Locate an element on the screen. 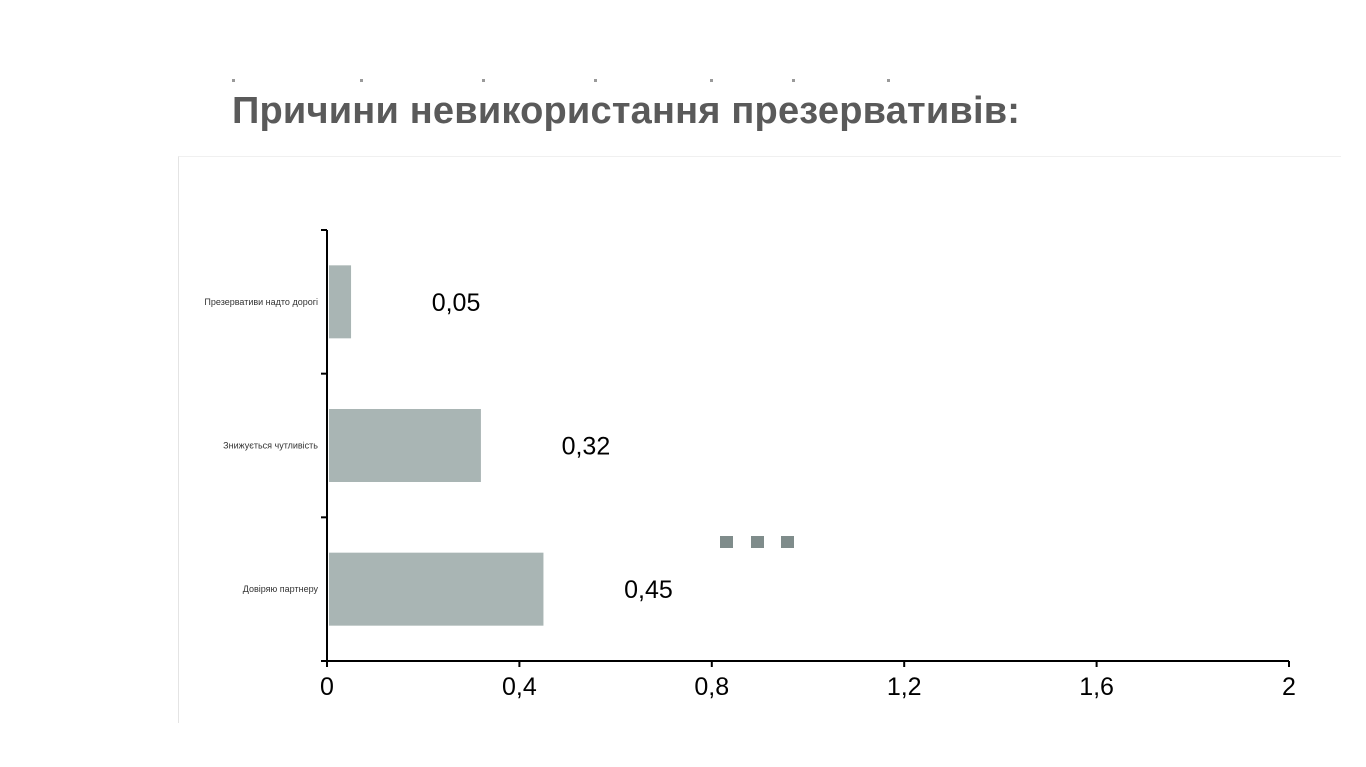 This screenshot has height=767, width=1366. data-label-2: 0,32 is located at coordinates (586, 447).